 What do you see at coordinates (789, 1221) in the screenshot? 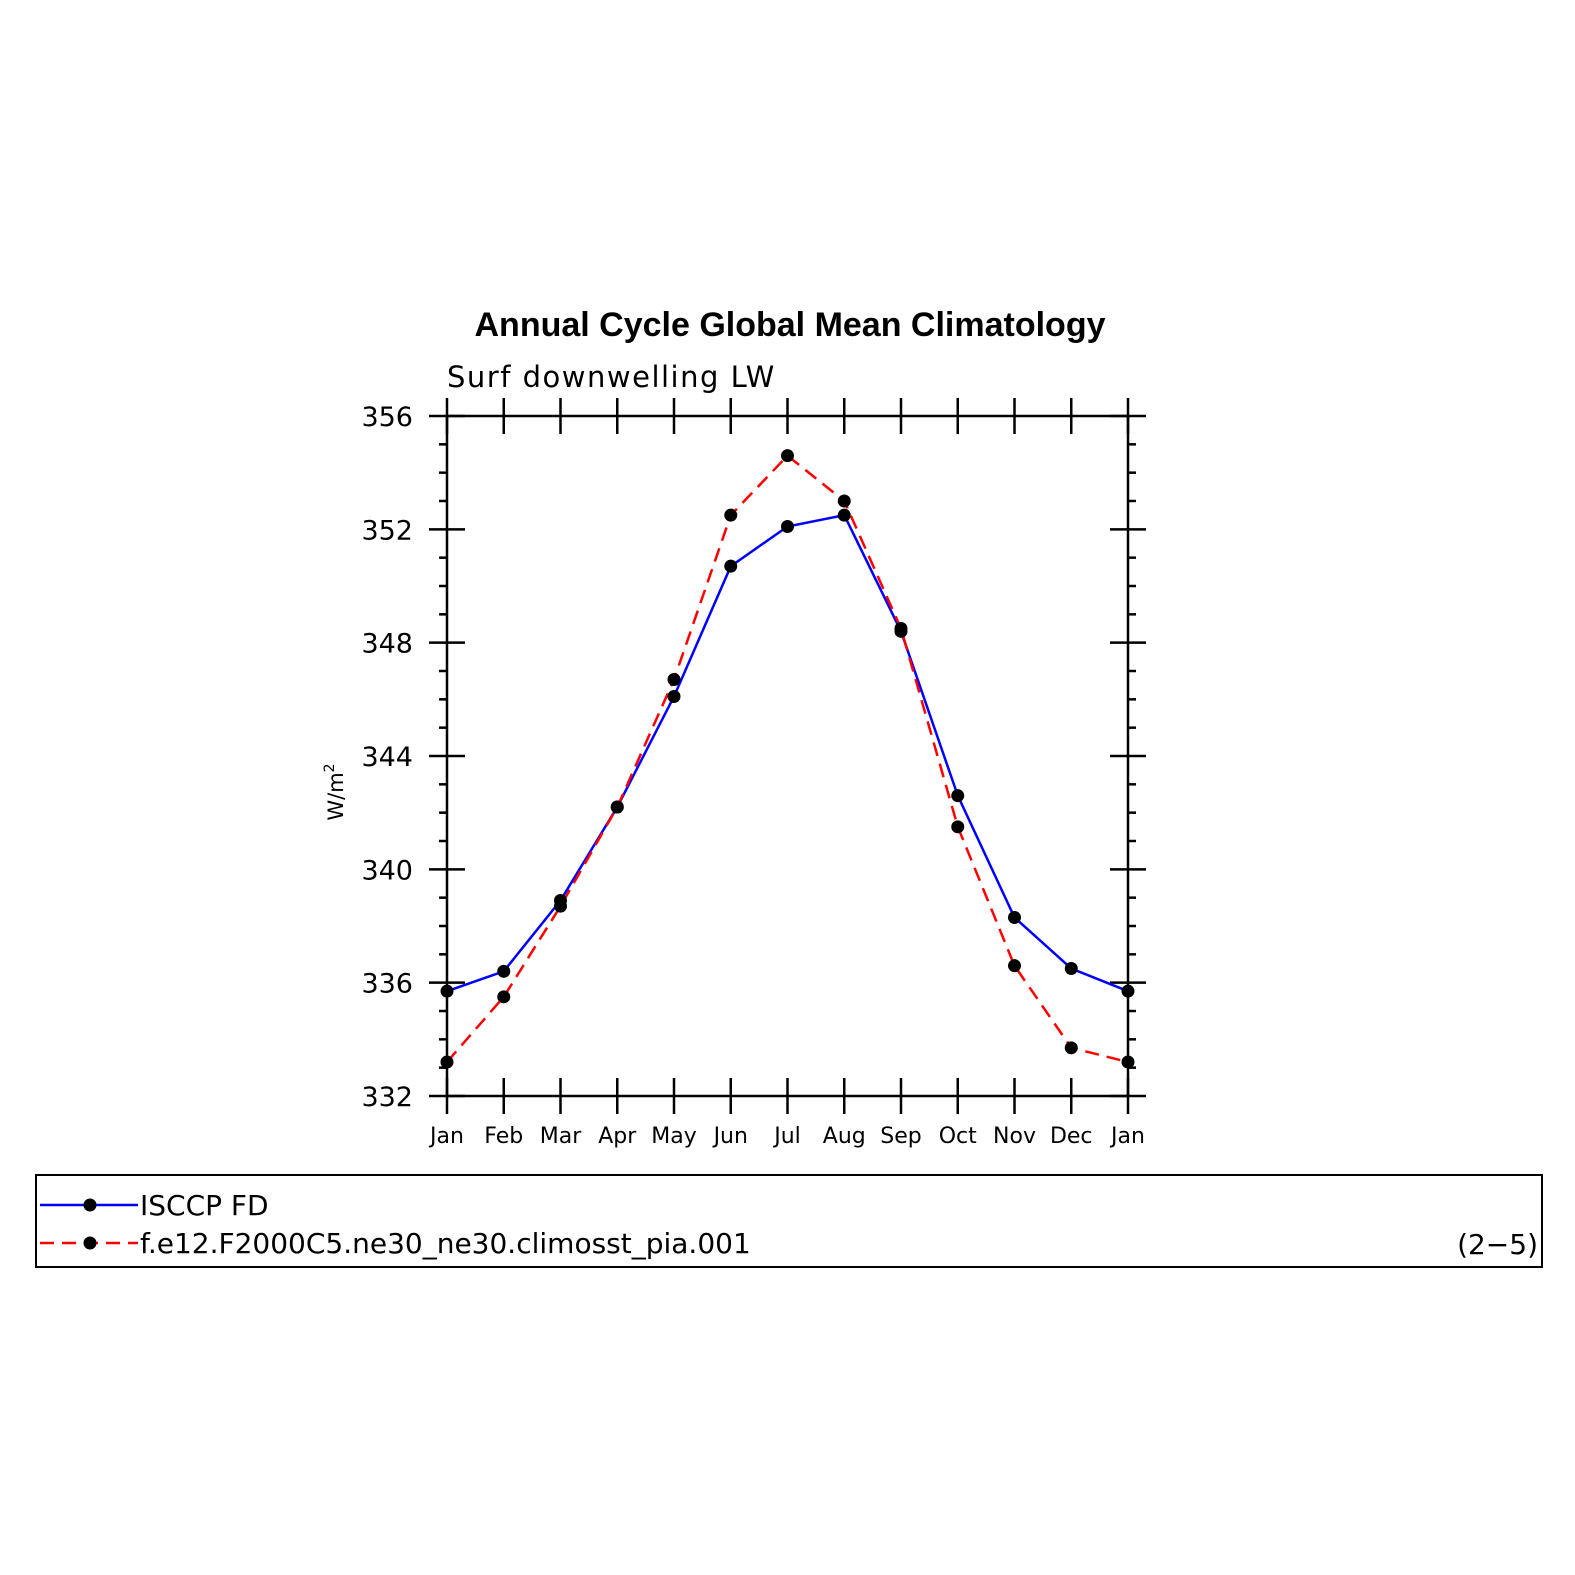
I see `legend-box` at bounding box center [789, 1221].